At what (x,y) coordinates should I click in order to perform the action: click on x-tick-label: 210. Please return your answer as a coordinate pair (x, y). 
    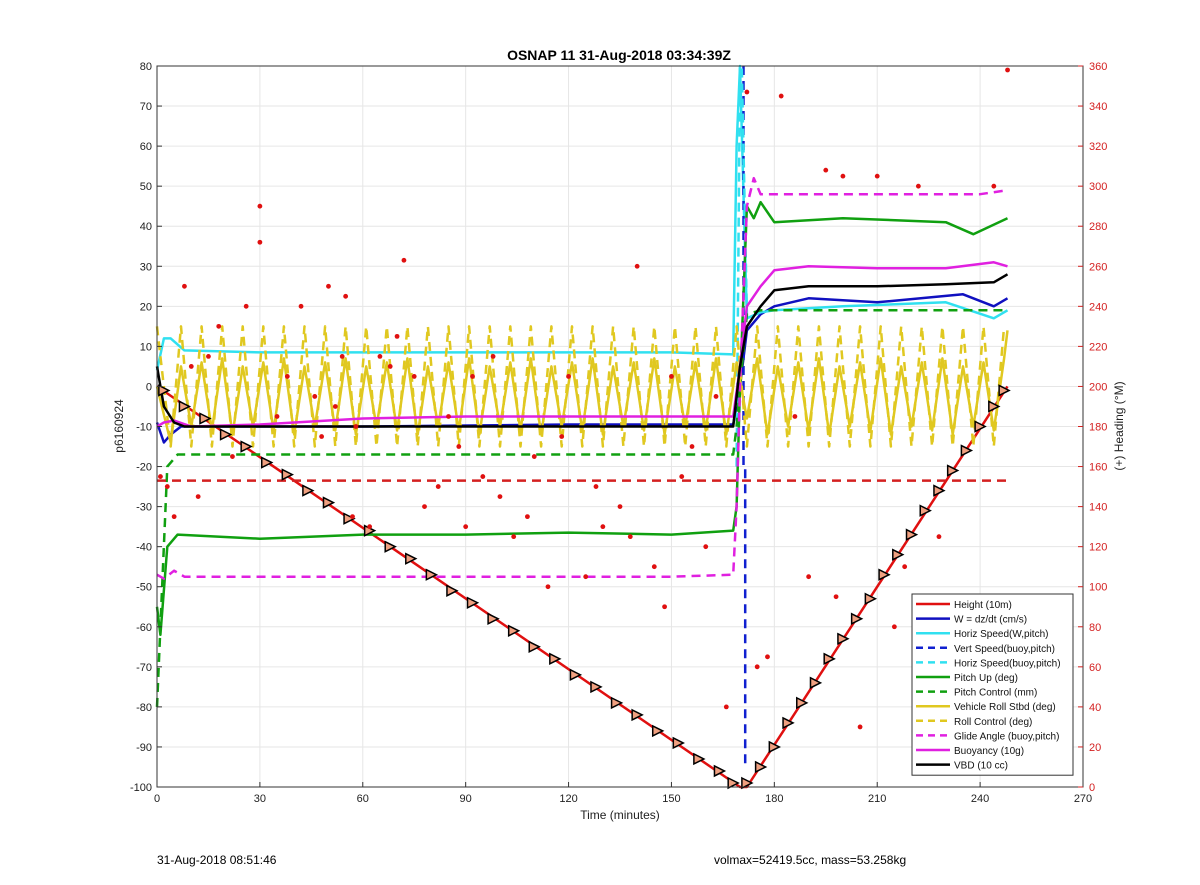
    Looking at the image, I should click on (877, 799).